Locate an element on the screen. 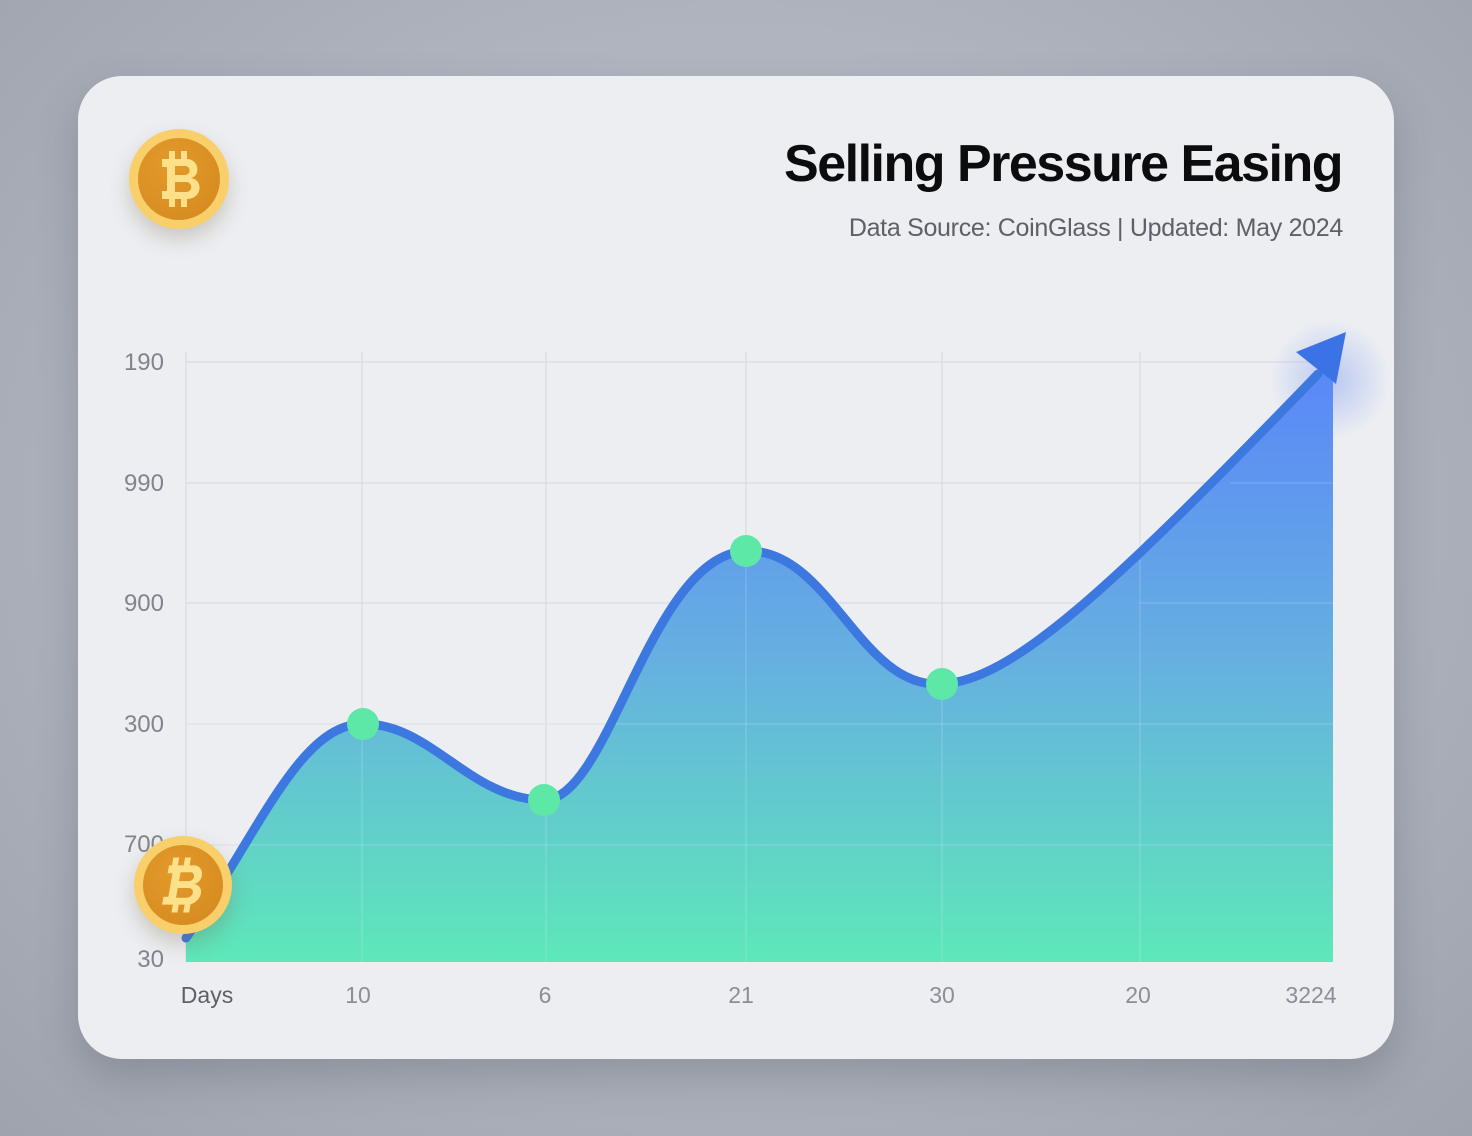 Image resolution: width=1472 pixels, height=1136 pixels. y-tick-label: 190 is located at coordinates (143, 362).